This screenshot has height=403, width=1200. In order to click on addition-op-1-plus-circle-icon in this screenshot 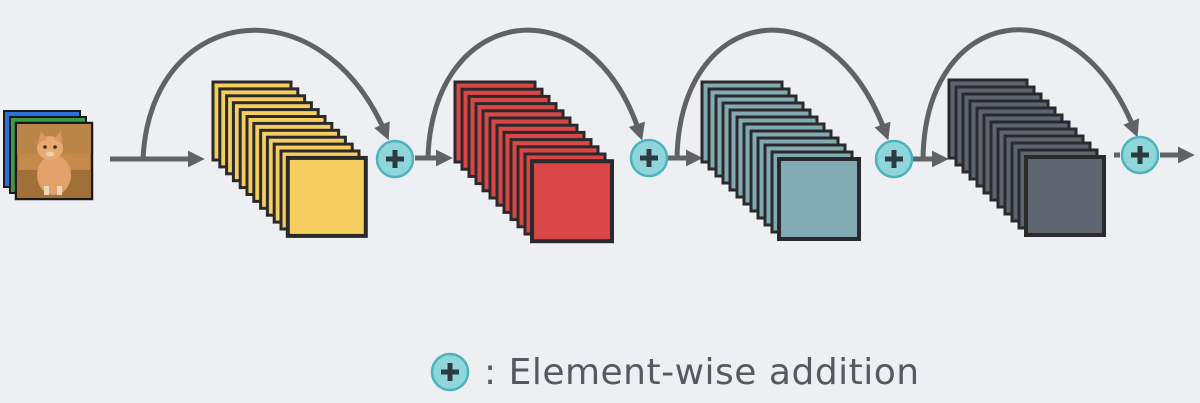, I will do `click(395, 159)`.